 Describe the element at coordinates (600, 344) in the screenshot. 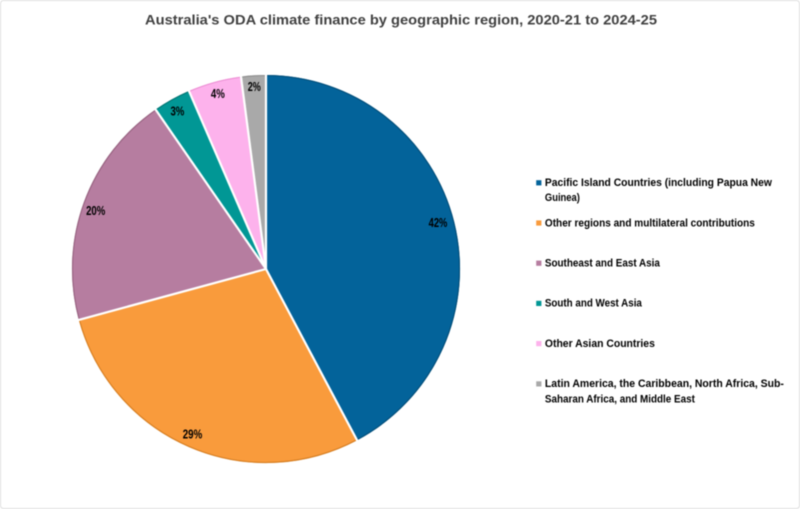

I see `svg-text: Other Asian Countries` at that location.